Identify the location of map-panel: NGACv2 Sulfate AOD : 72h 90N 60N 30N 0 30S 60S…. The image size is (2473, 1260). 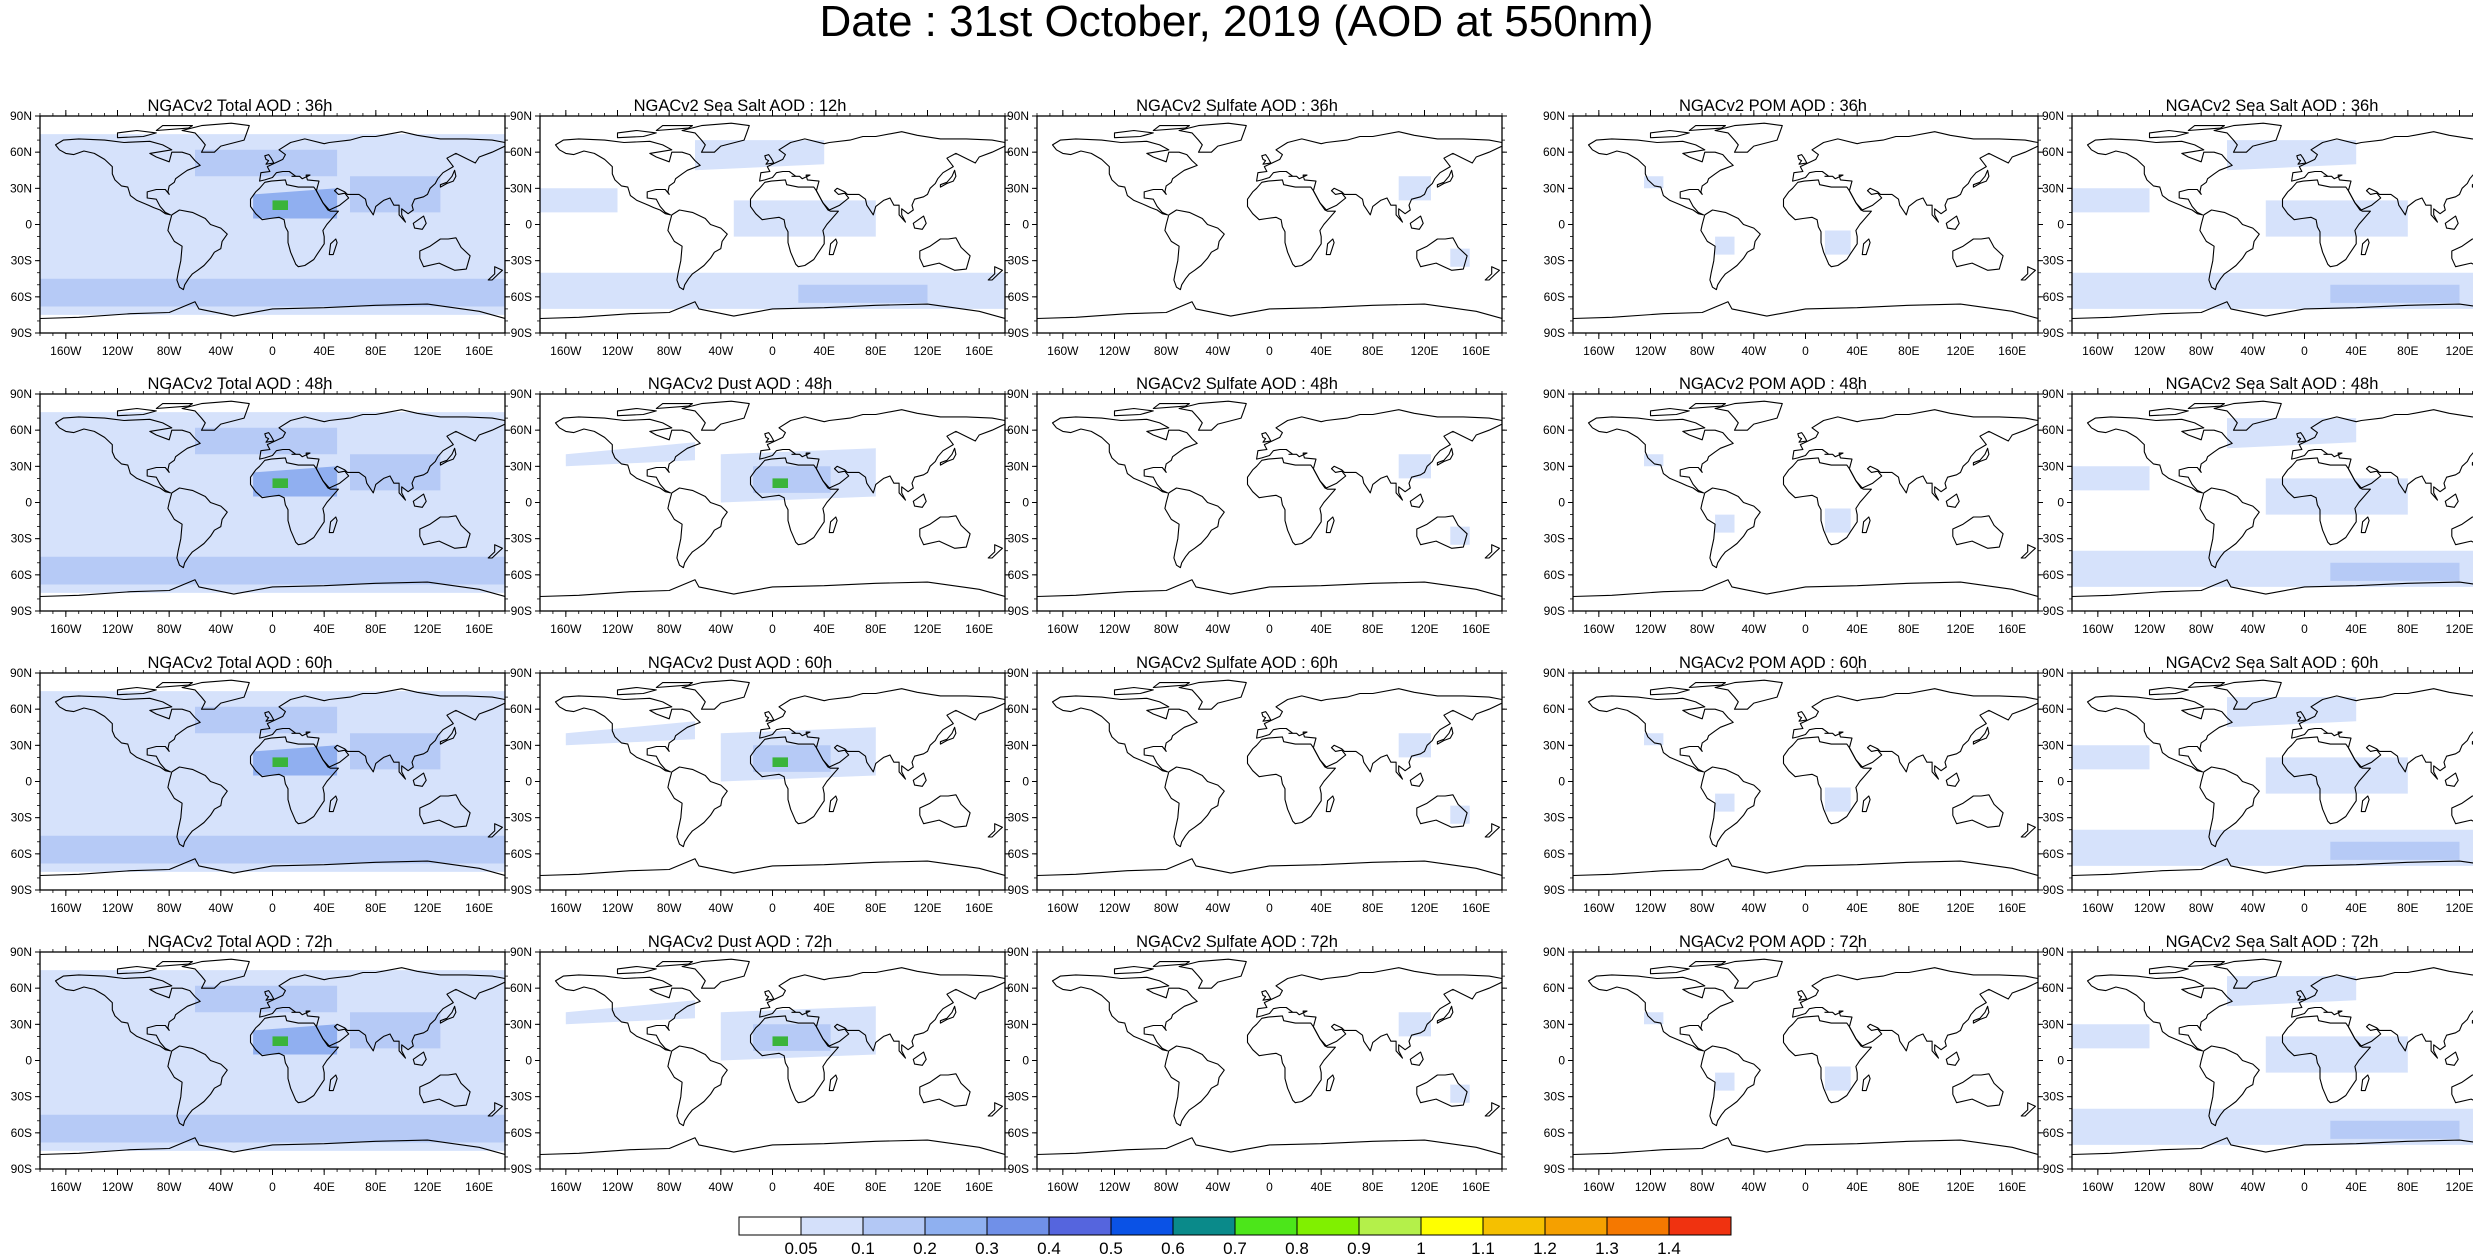
(1252, 1066).